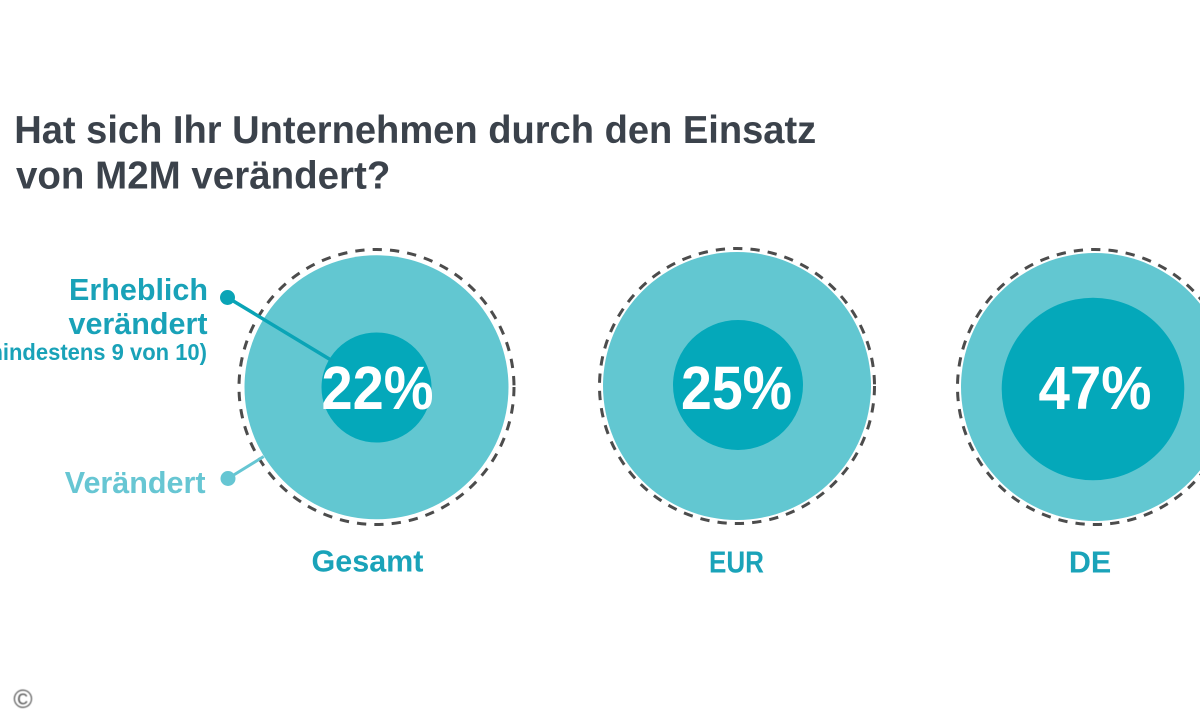 The image size is (1200, 720). I want to click on svg-text: Erheblich, so click(138, 290).